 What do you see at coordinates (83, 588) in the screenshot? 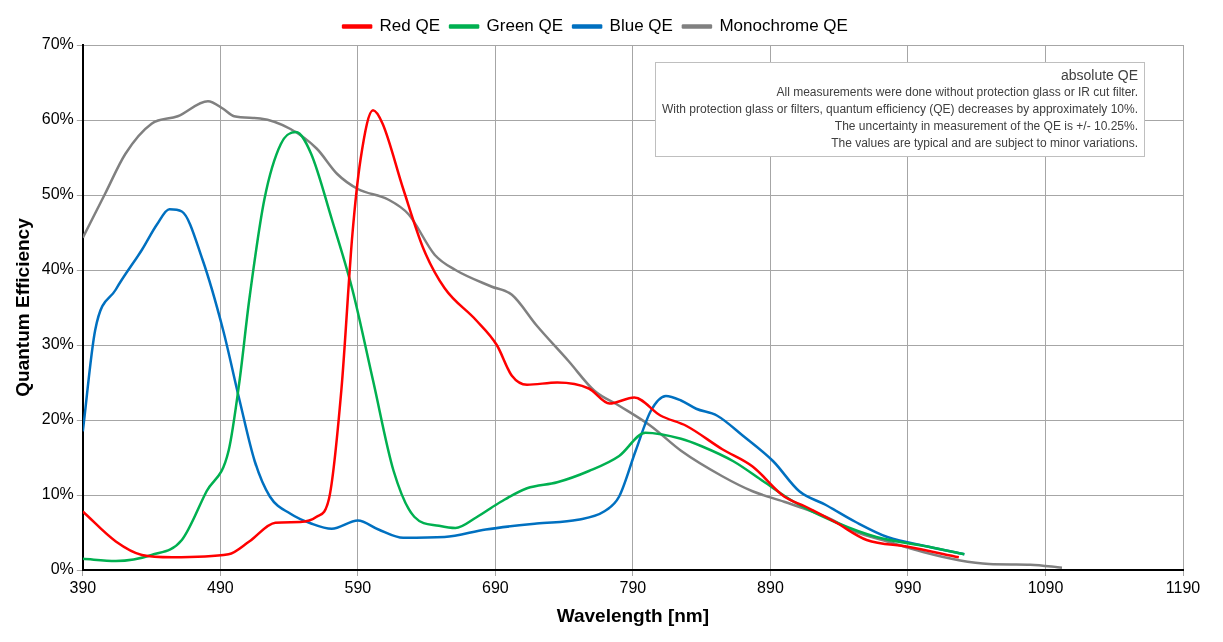
I see `x-tick-label: 390` at bounding box center [83, 588].